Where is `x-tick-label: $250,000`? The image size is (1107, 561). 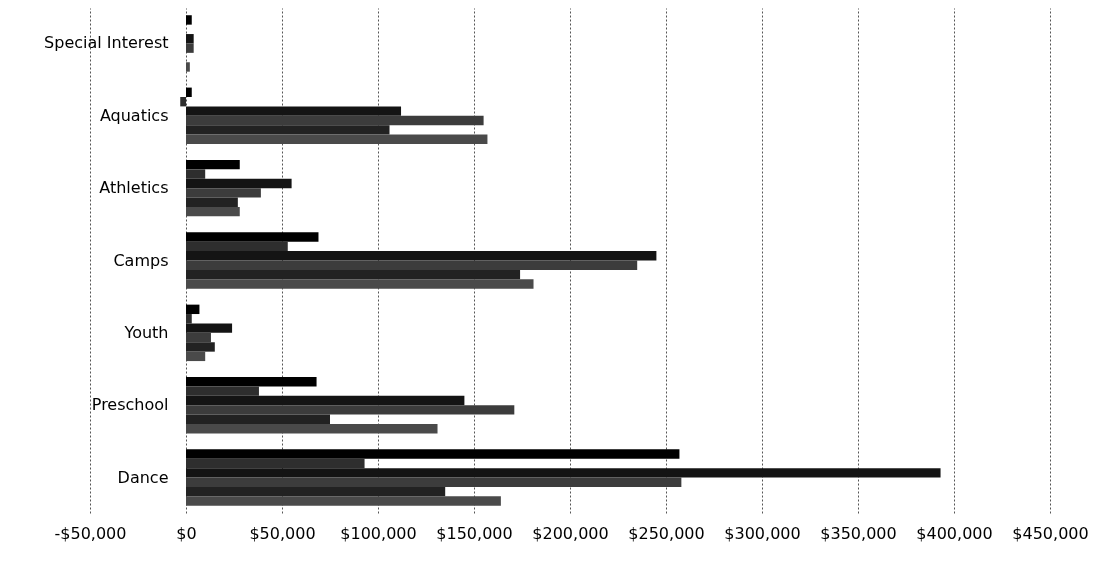 x-tick-label: $250,000 is located at coordinates (666, 533).